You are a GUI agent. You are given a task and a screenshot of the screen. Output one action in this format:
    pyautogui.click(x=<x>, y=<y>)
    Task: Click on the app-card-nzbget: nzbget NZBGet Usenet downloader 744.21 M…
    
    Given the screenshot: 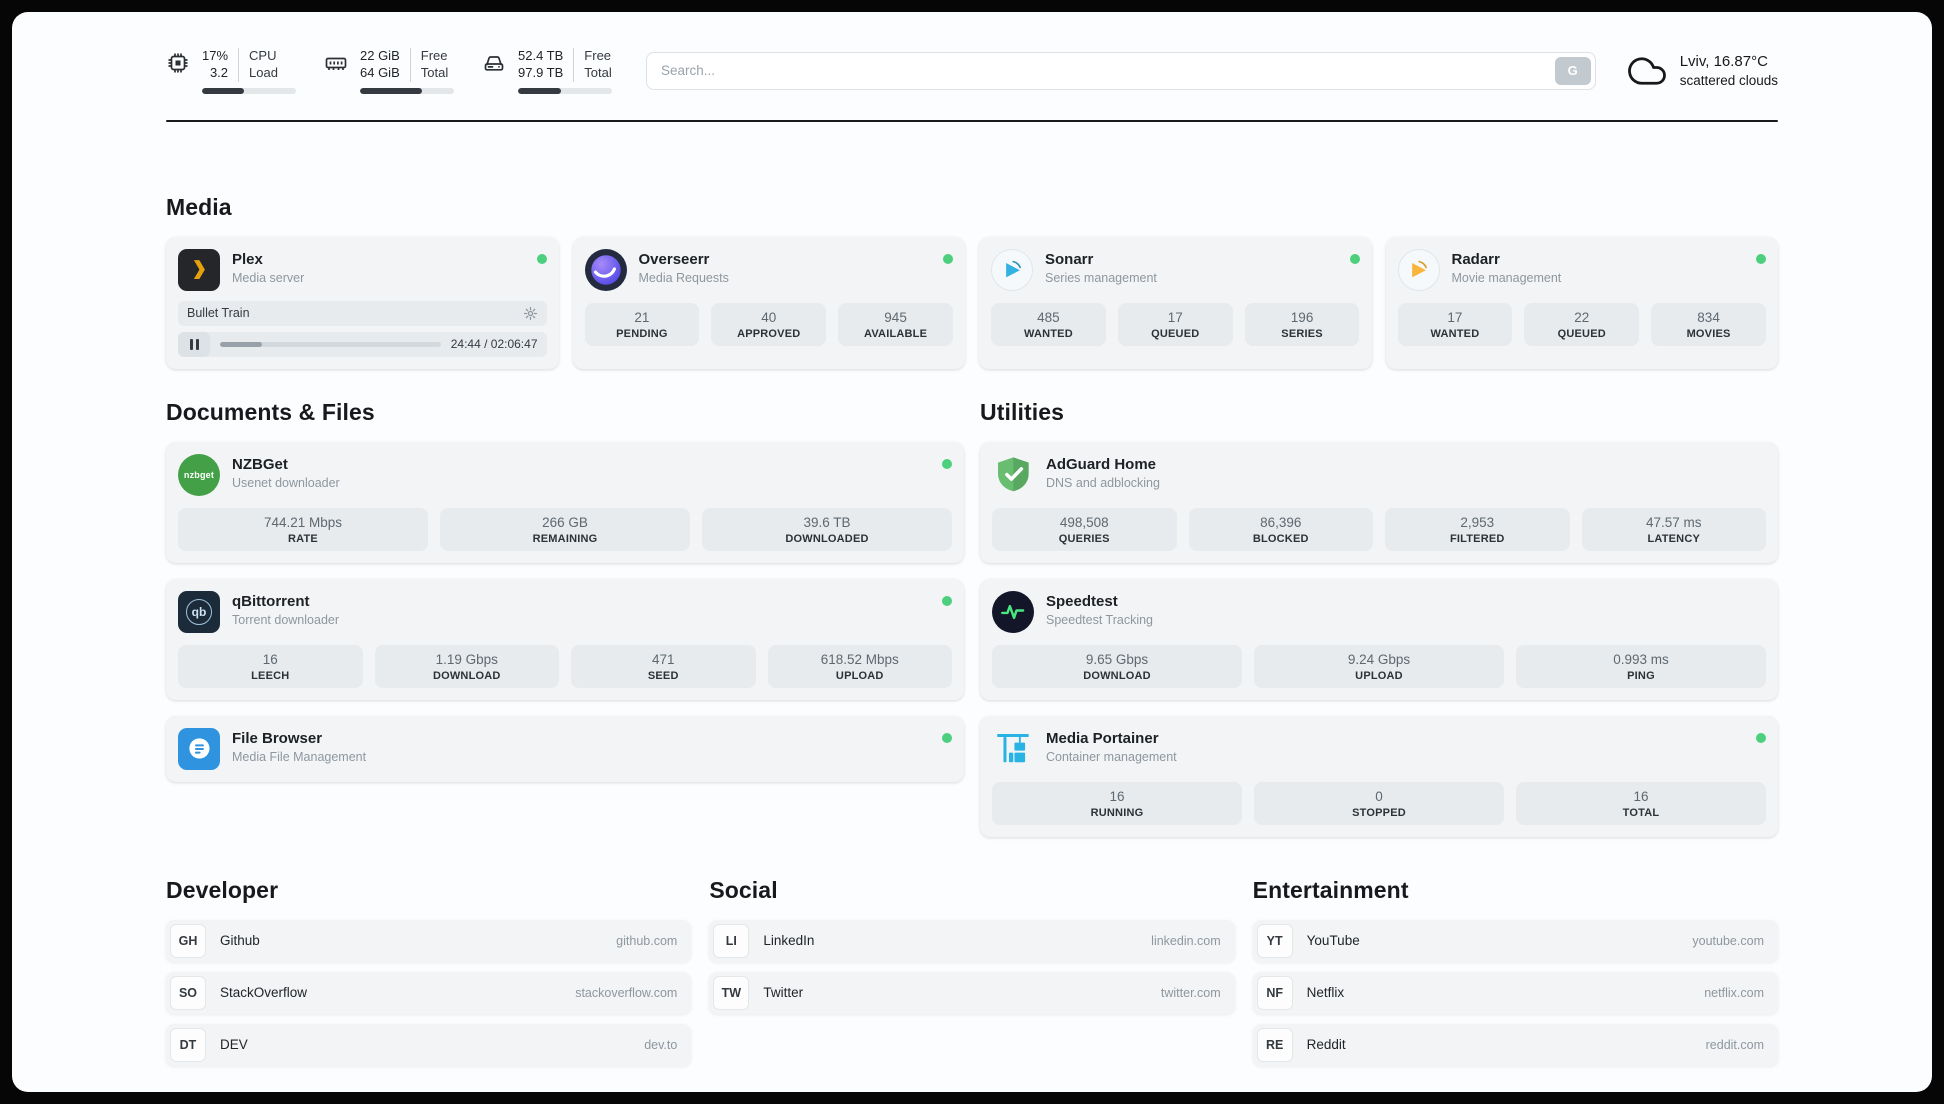 What is the action you would take?
    pyautogui.click(x=565, y=502)
    